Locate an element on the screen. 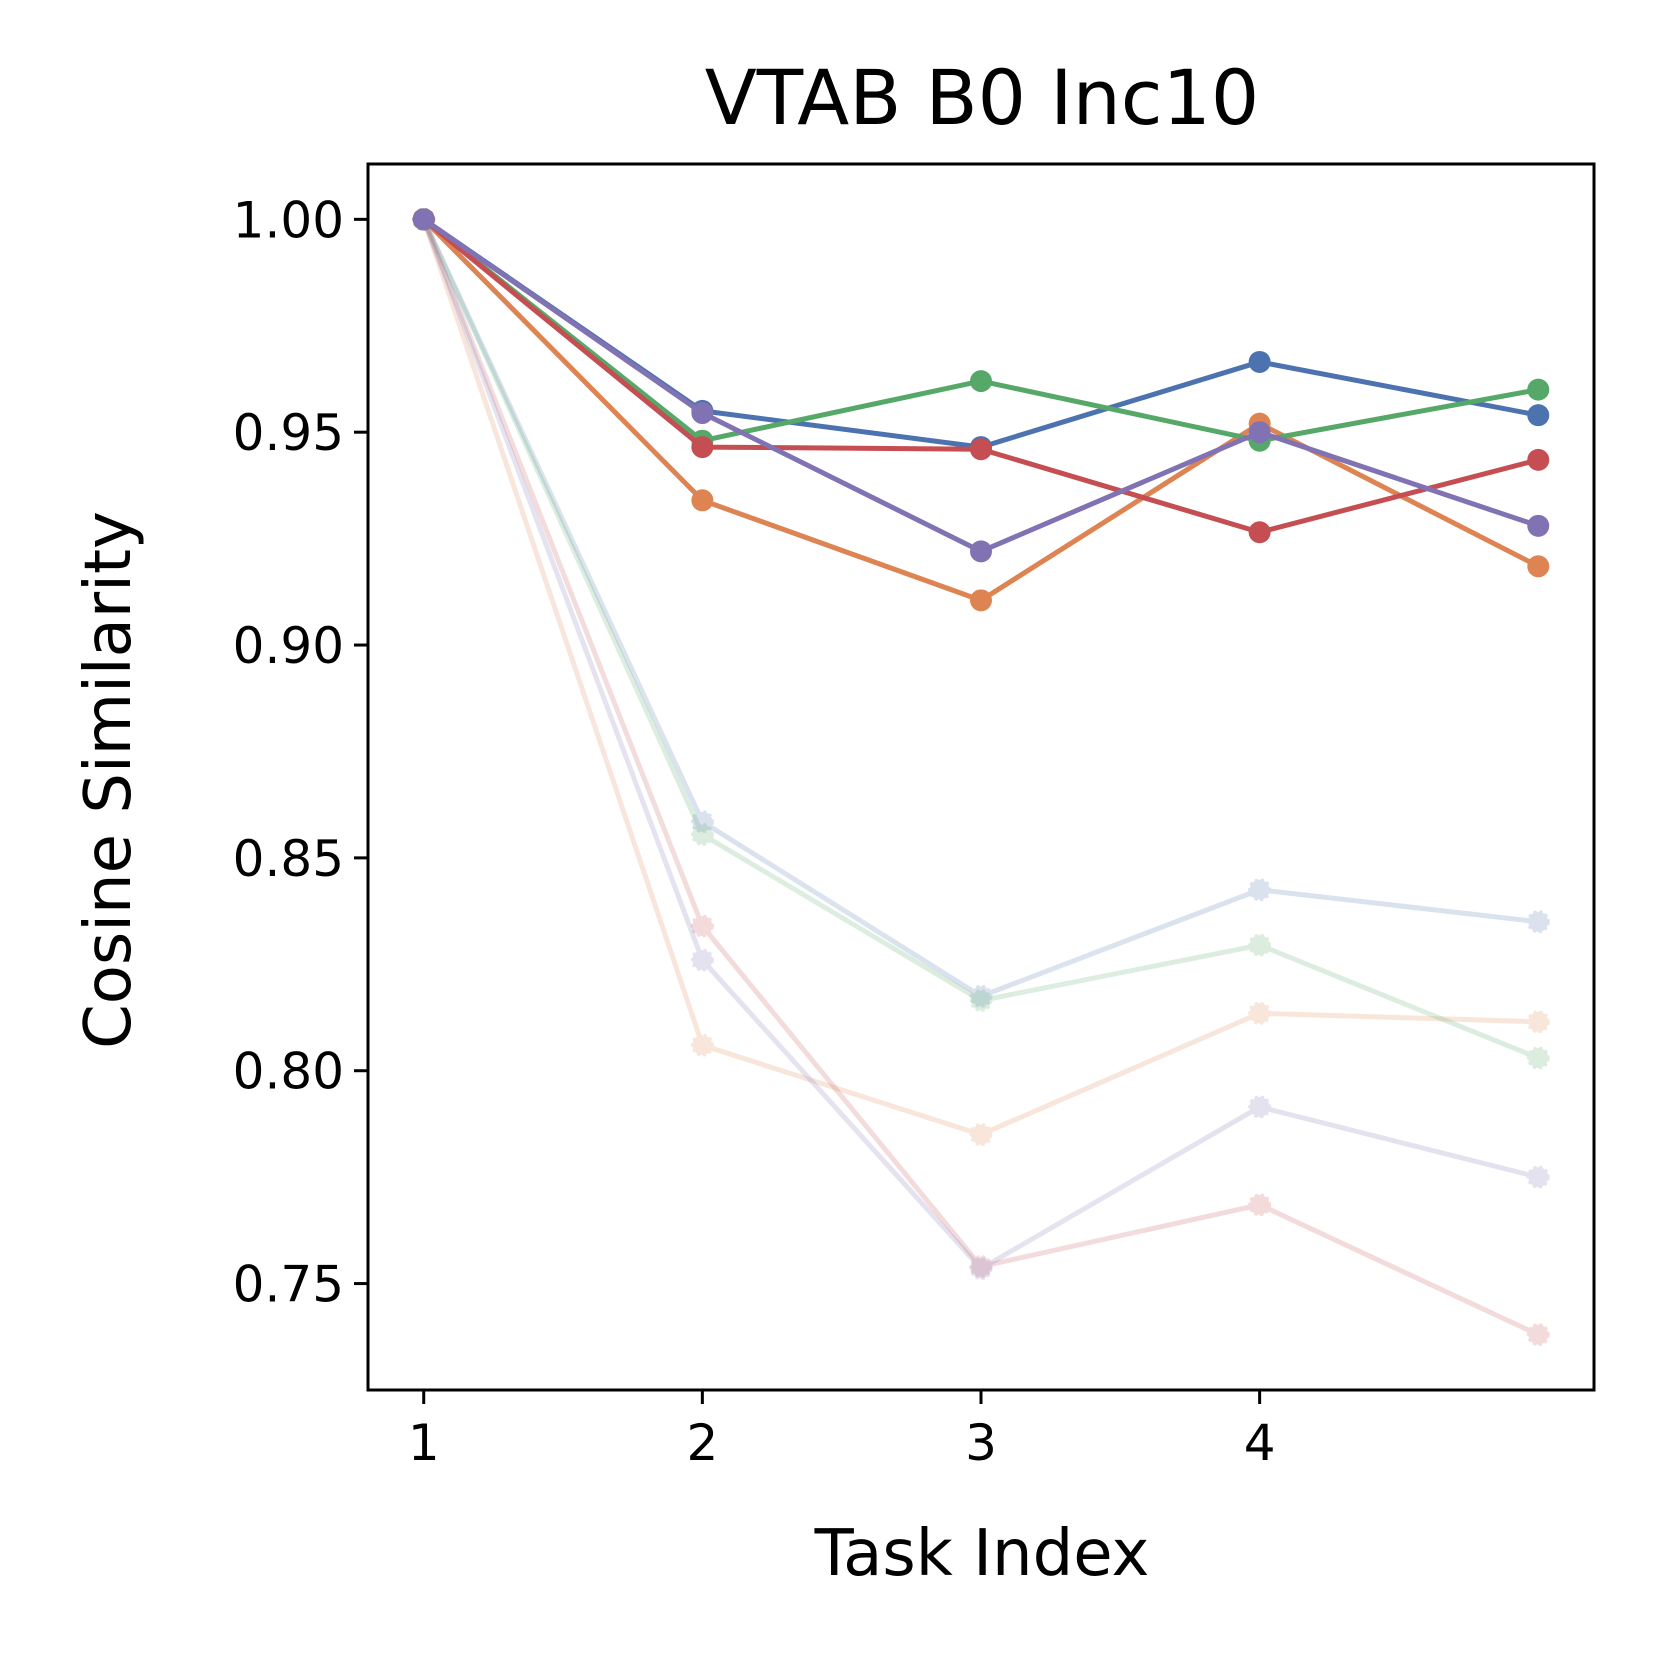 Image resolution: width=1661 pixels, height=1661 pixels. y-tick-label: 0.75 is located at coordinates (288, 1285).